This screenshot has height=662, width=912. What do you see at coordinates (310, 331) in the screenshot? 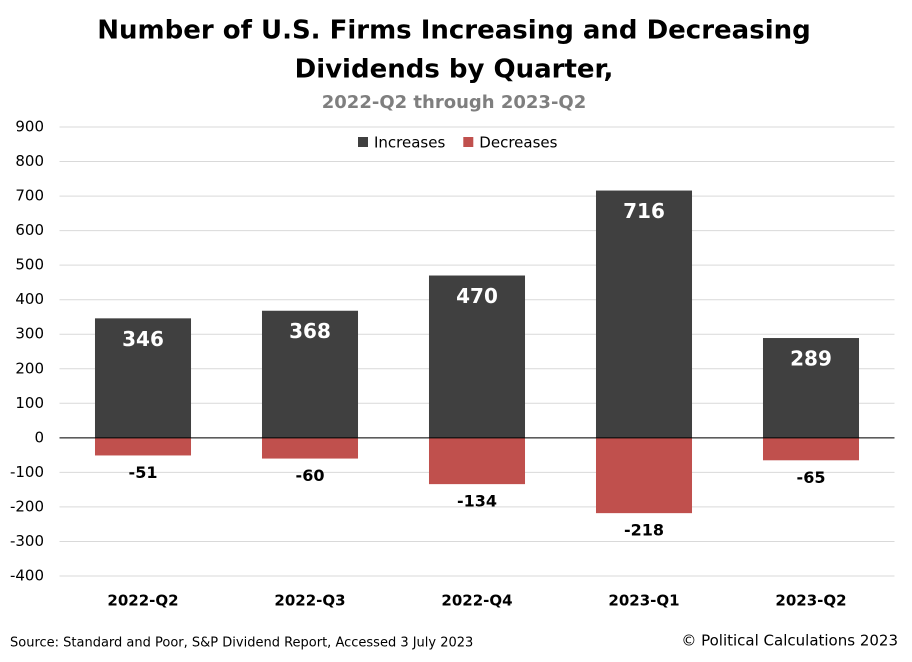
I see `data-label: 368` at bounding box center [310, 331].